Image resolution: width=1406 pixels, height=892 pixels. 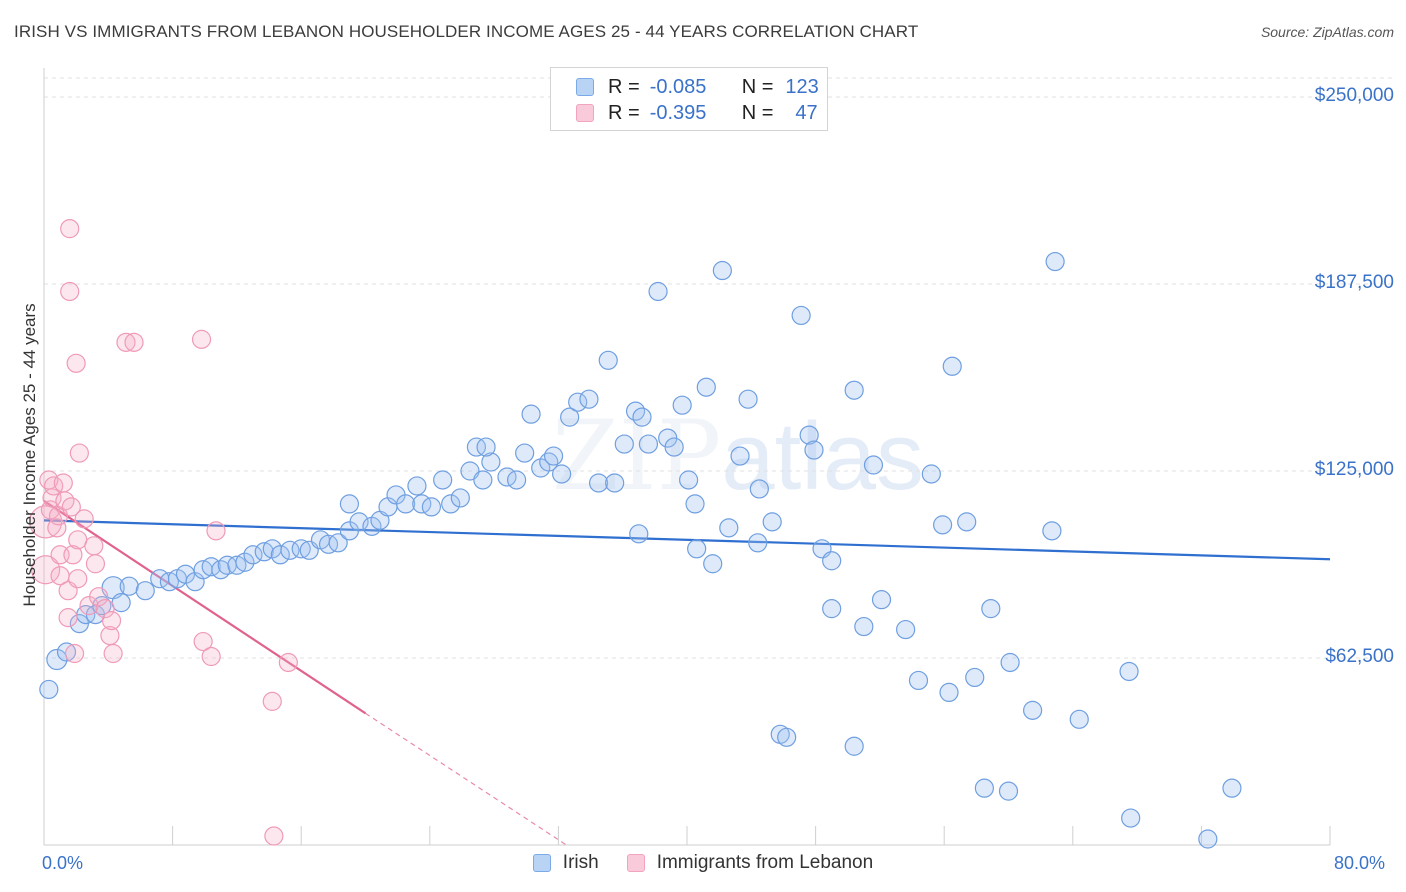 What do you see at coordinates (205, 607) in the screenshot?
I see `lebanon-trend-line` at bounding box center [205, 607].